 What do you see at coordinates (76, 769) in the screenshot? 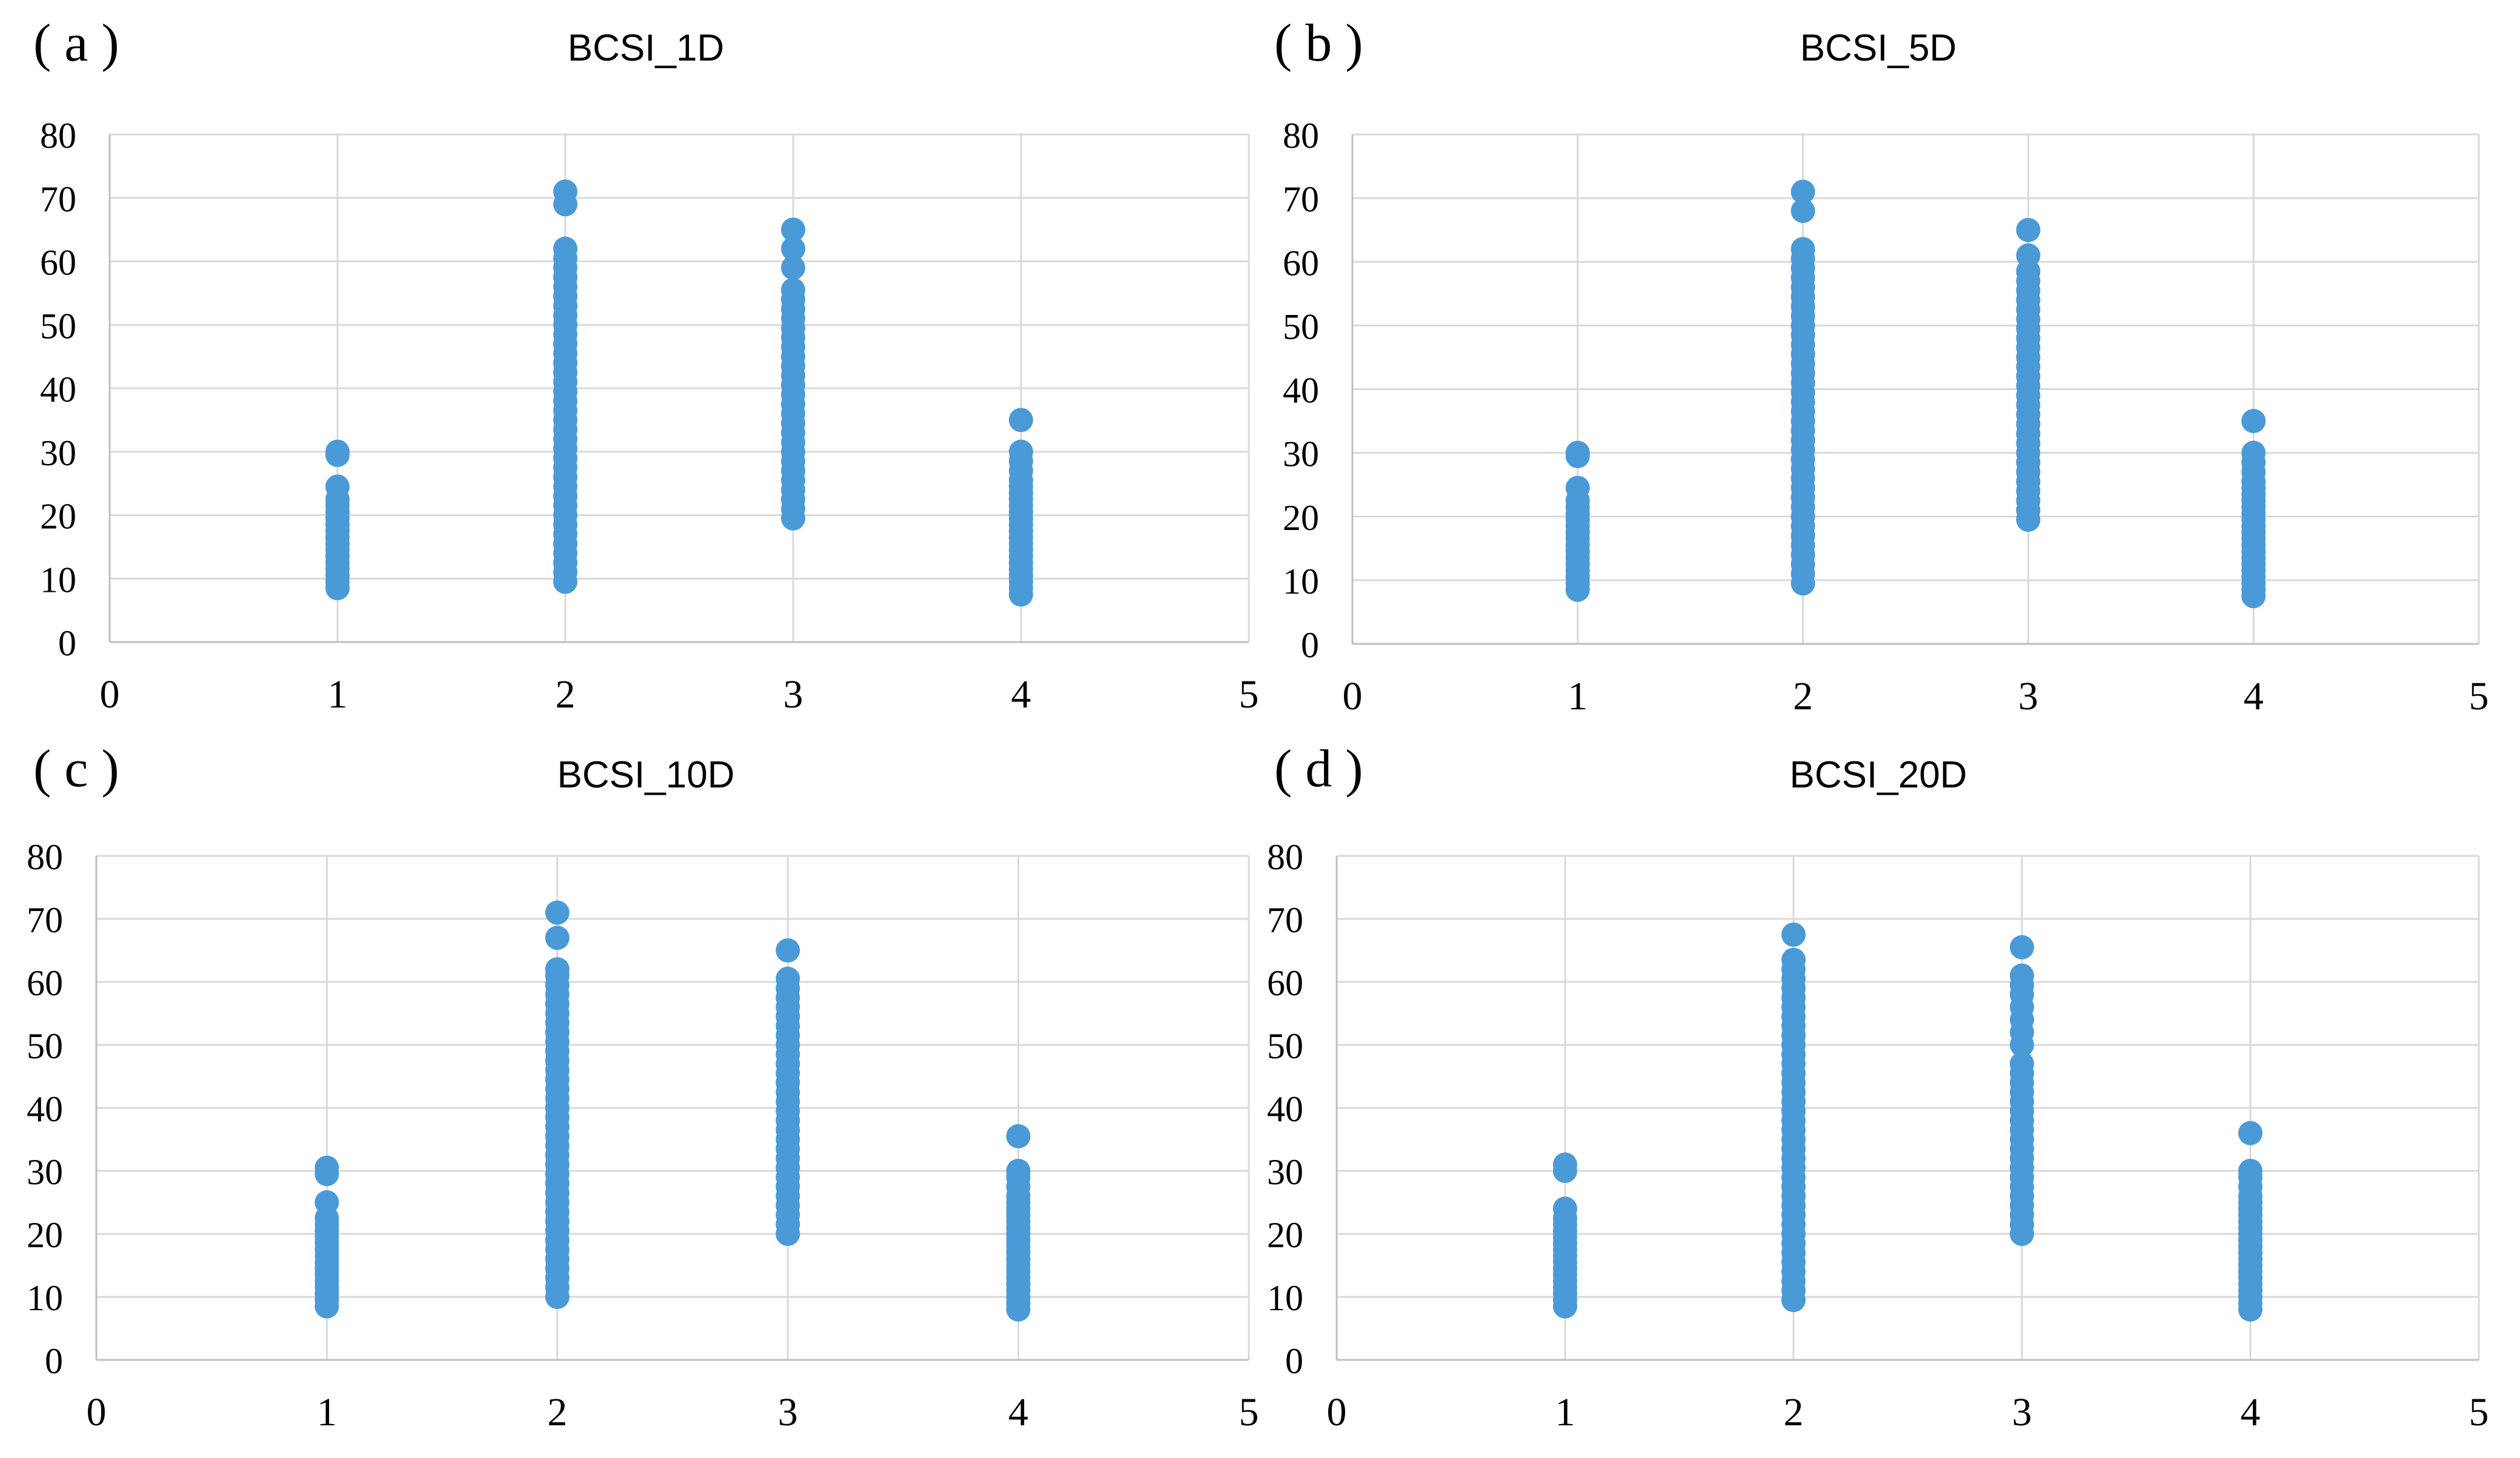
I see `panel-label: ( c )` at bounding box center [76, 769].